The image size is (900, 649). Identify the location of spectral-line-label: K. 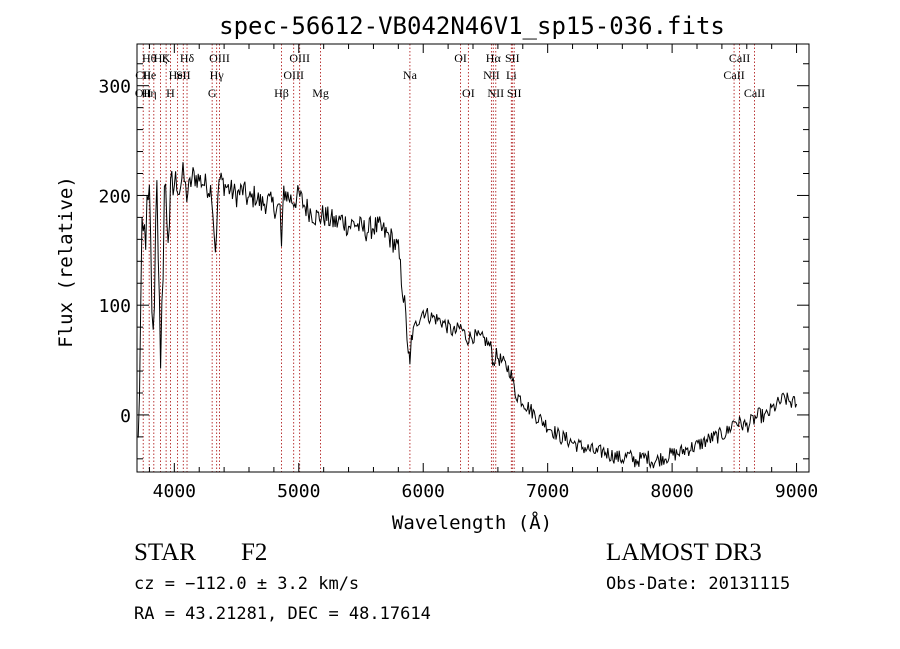
(166, 58).